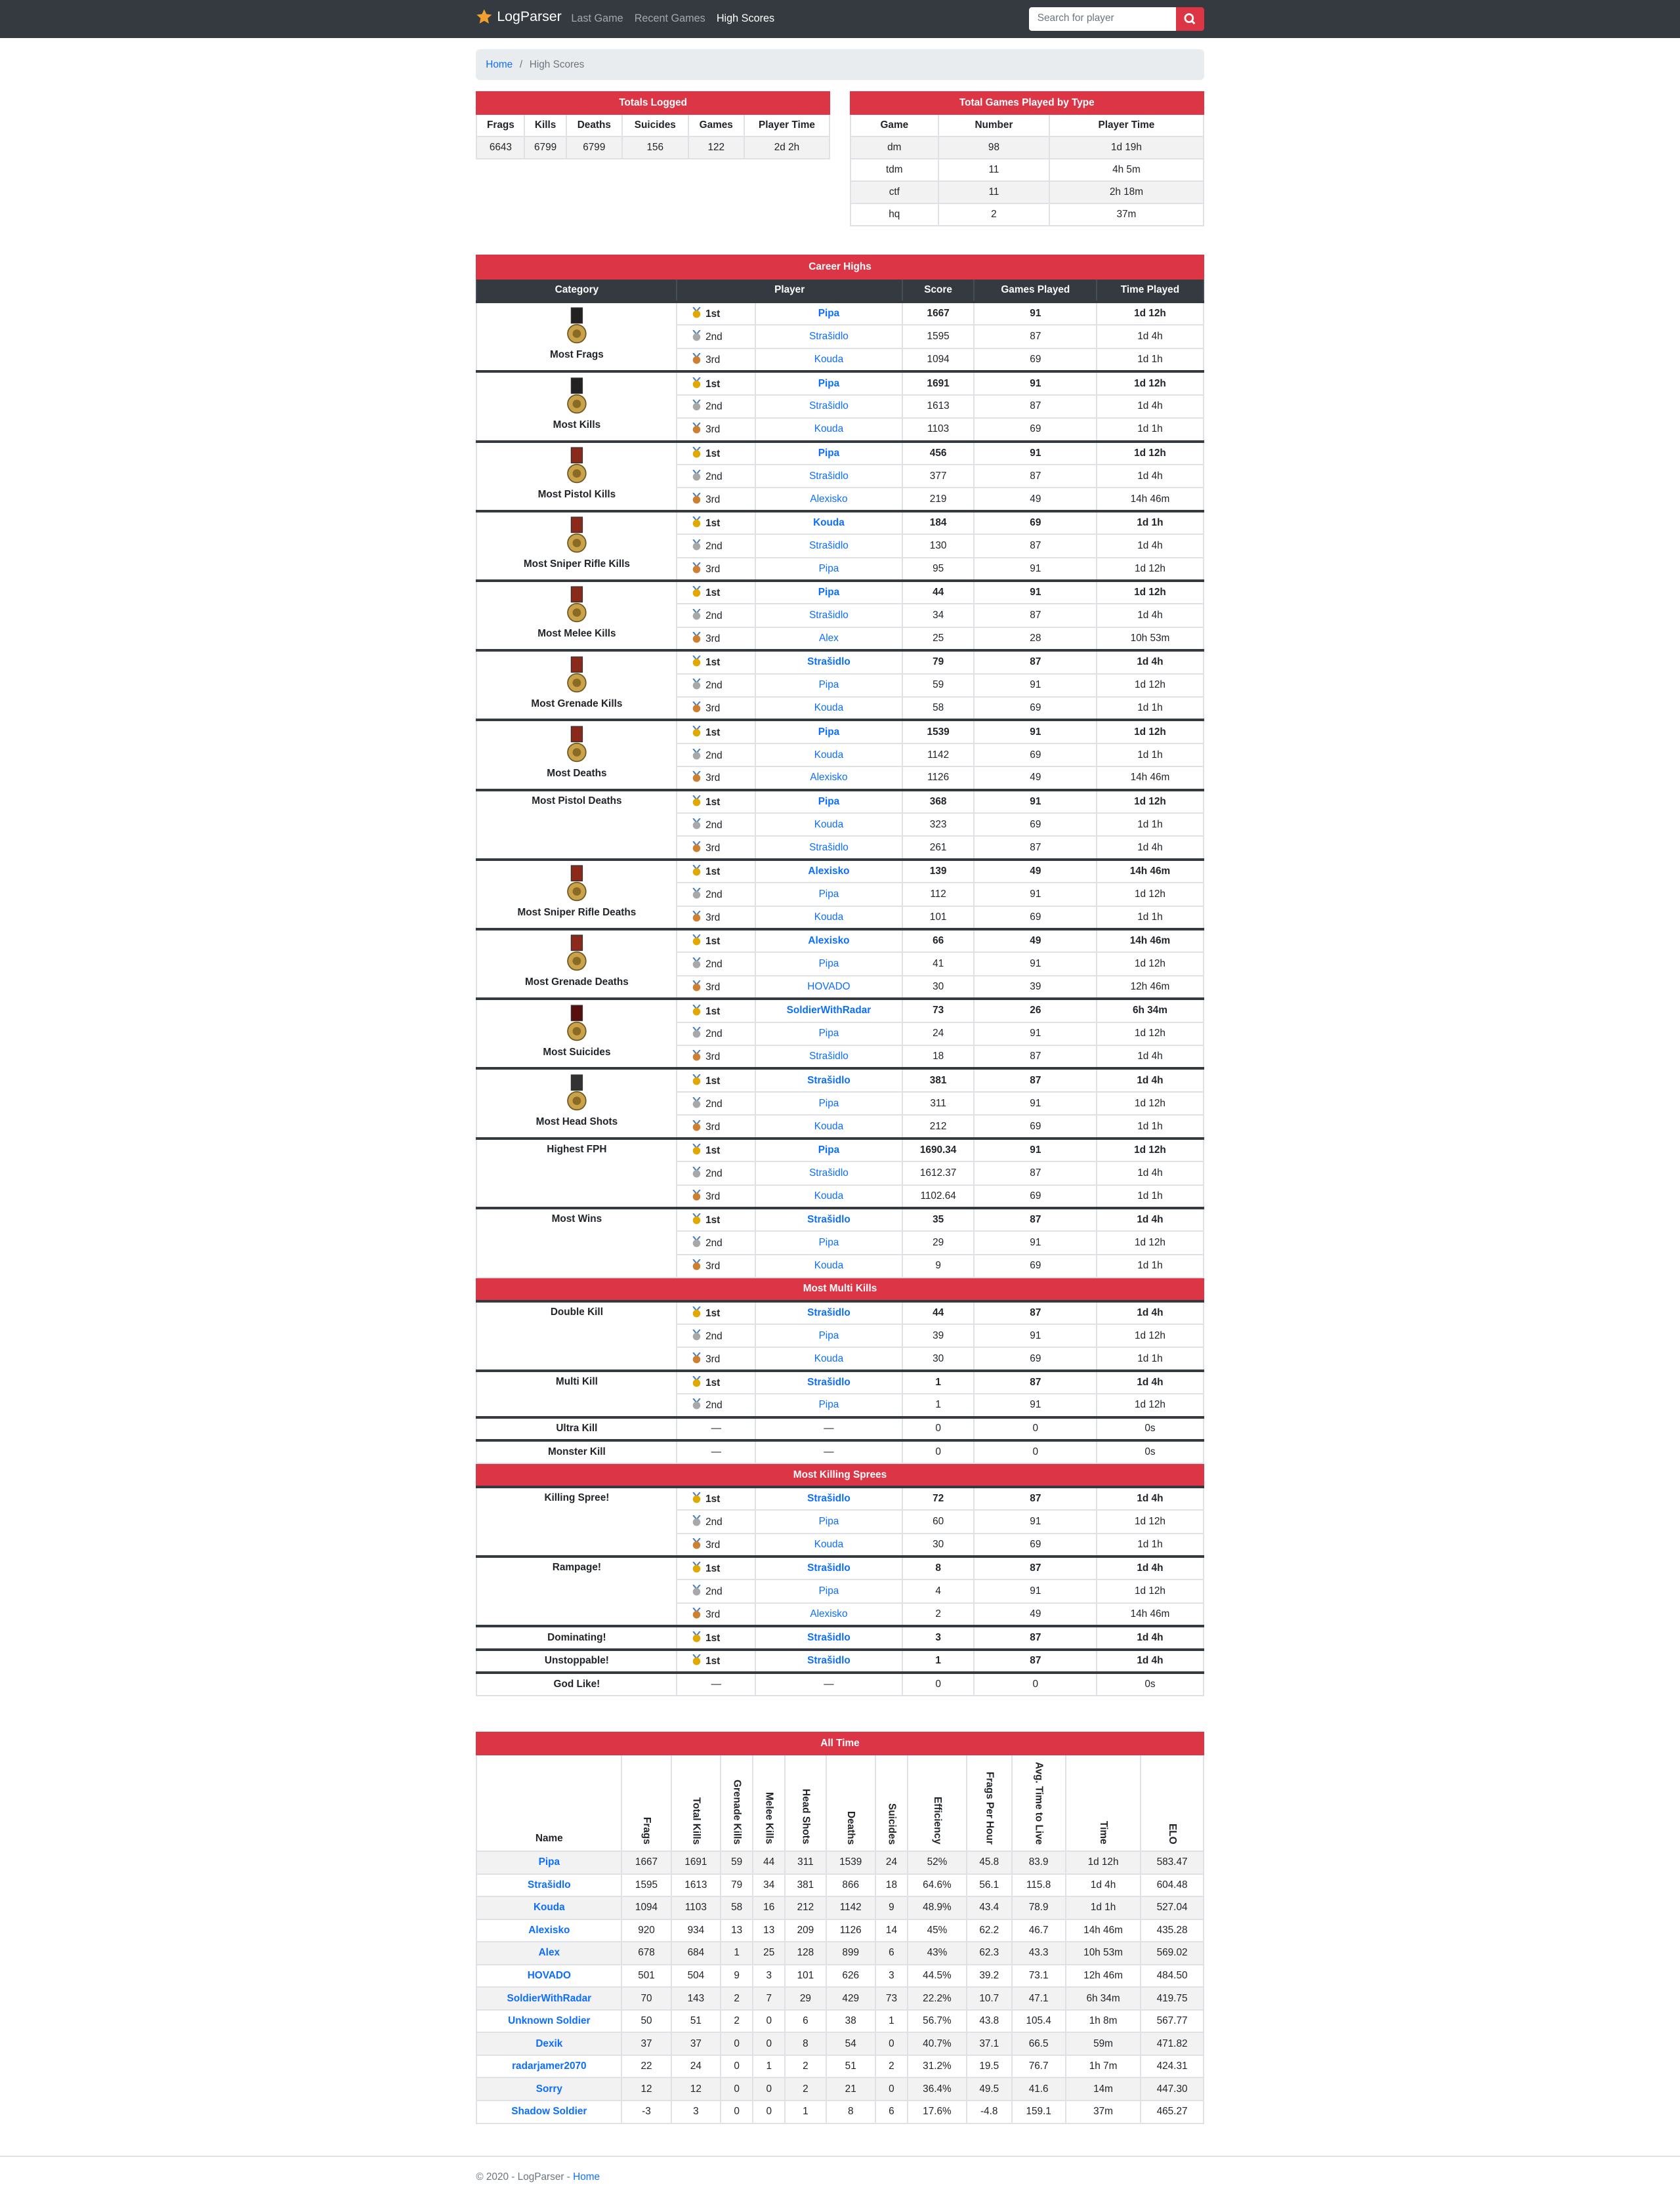 The image size is (1680, 2195). I want to click on player-name: —, so click(829, 1428).